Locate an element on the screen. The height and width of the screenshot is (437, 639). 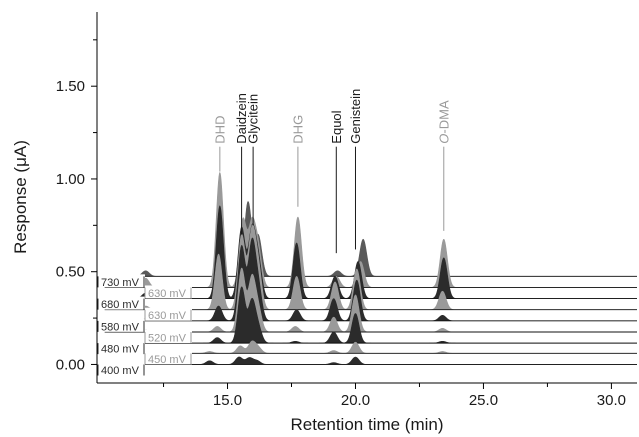
series-label: 580 mV is located at coordinates (120, 327).